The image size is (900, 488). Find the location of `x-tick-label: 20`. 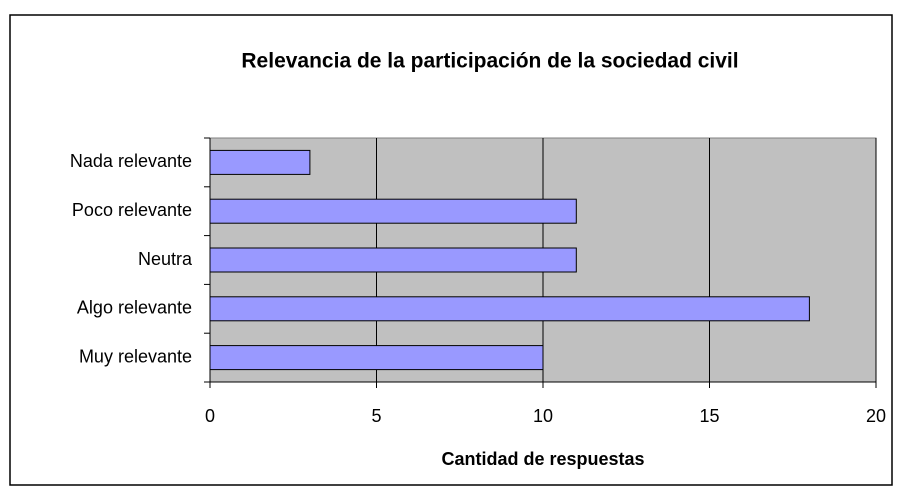

x-tick-label: 20 is located at coordinates (876, 416).